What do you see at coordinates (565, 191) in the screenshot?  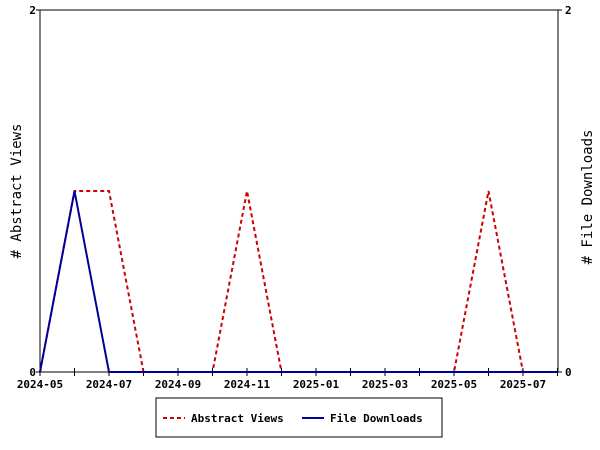 I see `right-y-axis: 02` at bounding box center [565, 191].